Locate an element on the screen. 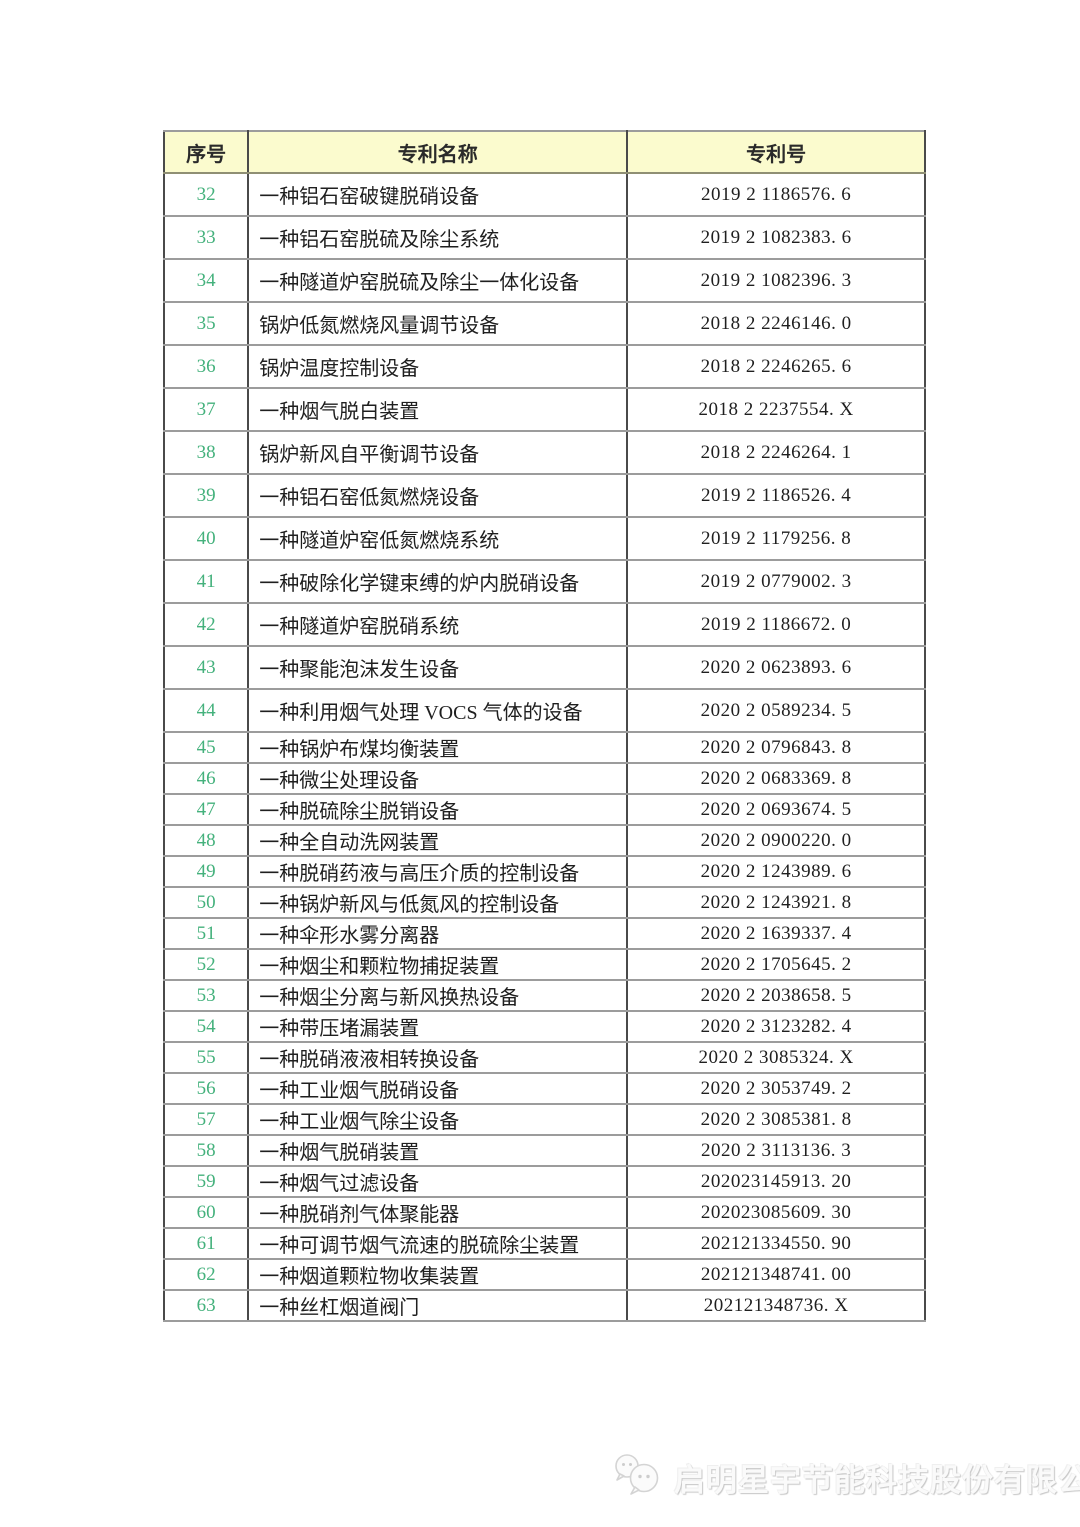  table-row: 47 一种脱硫除尘脱销设备 2020 2 0693674. 5 is located at coordinates (544, 809).